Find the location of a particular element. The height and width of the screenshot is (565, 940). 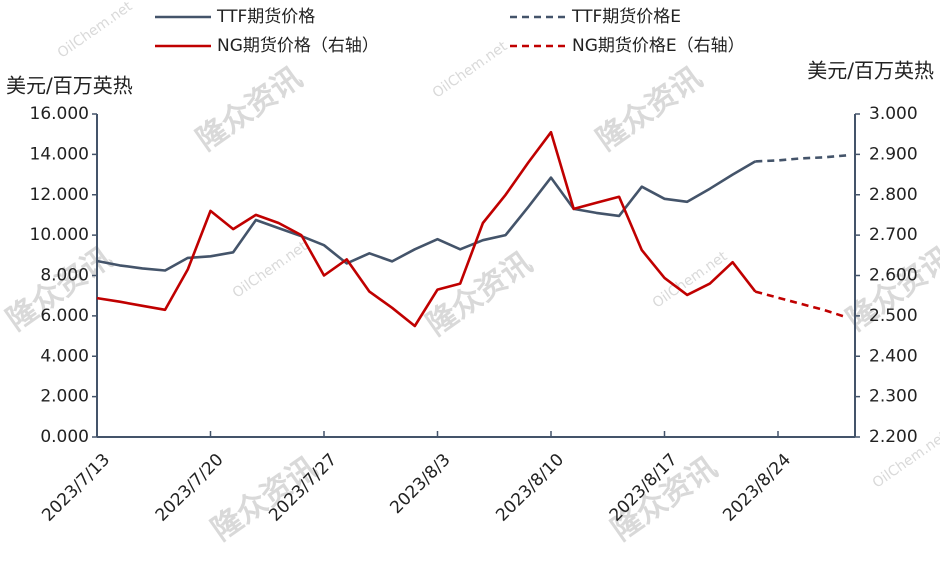

y2-tick-label: 2.900 is located at coordinates (893, 154).